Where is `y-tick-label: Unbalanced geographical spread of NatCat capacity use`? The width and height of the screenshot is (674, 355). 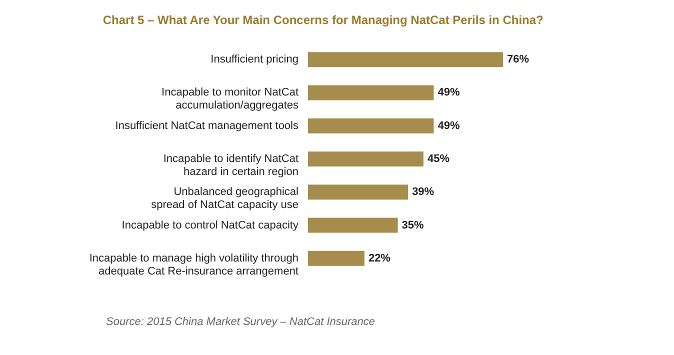
y-tick-label: Unbalanced geographical spread of NatCat capacity use is located at coordinates (224, 199).